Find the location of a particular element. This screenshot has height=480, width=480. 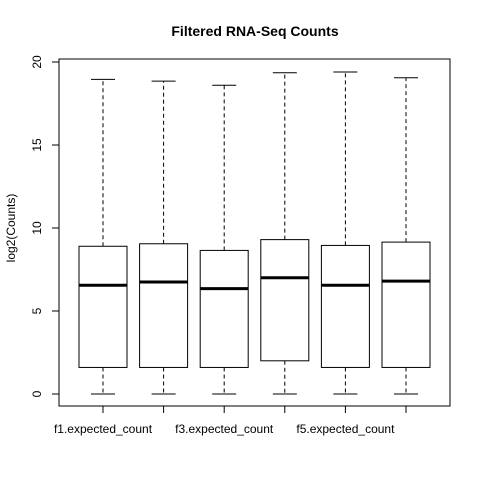

y-axis-label: log2(Counts) is located at coordinates (11, 228).